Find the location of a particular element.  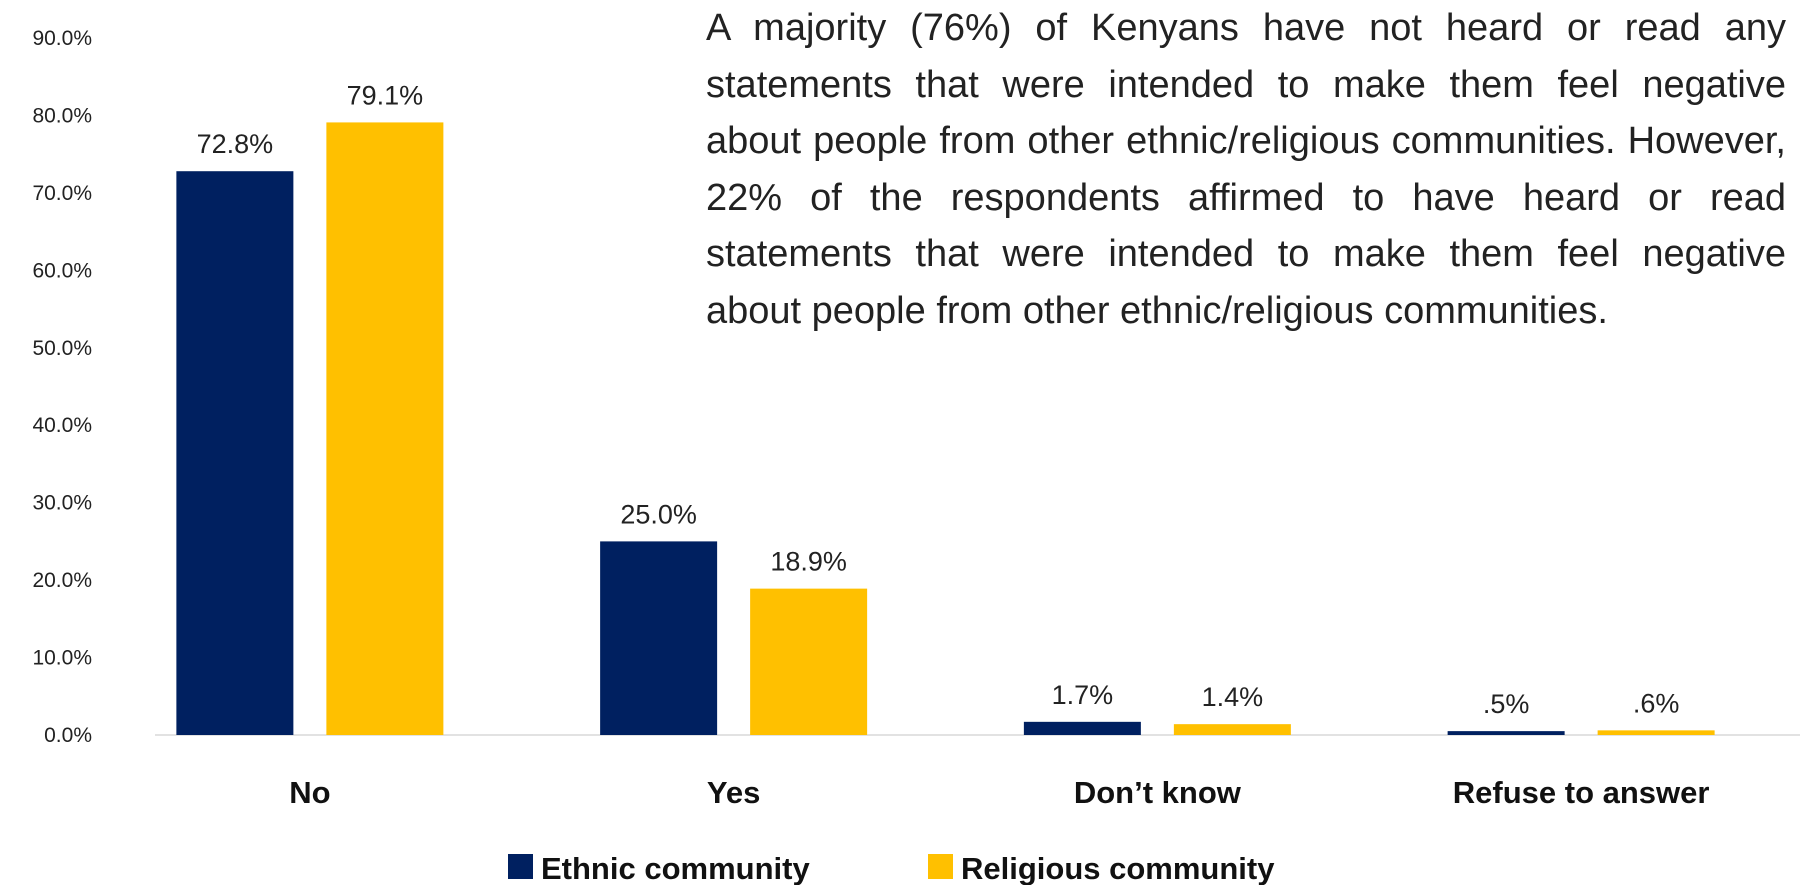

y-tick-label: 60.0% is located at coordinates (62, 270).